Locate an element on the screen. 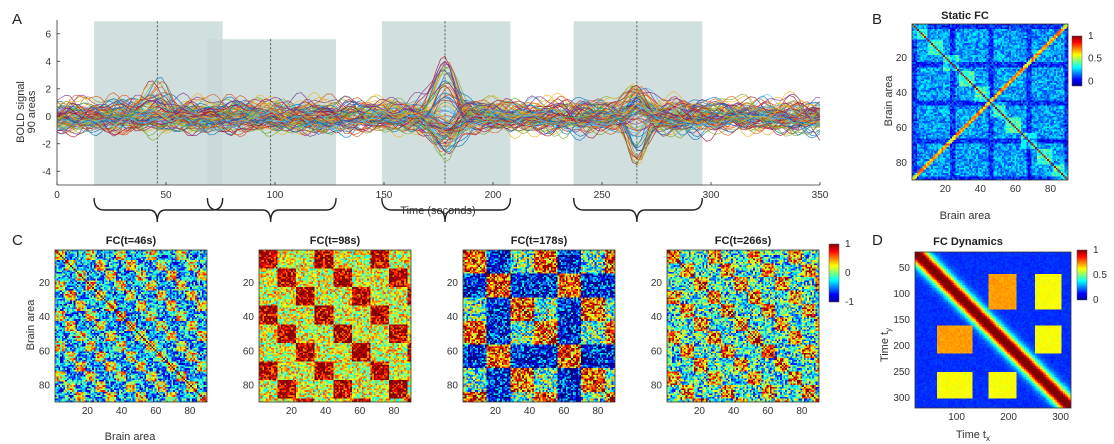 This screenshot has width=1114, height=444. y-tick-label-5: 6 is located at coordinates (48, 34).